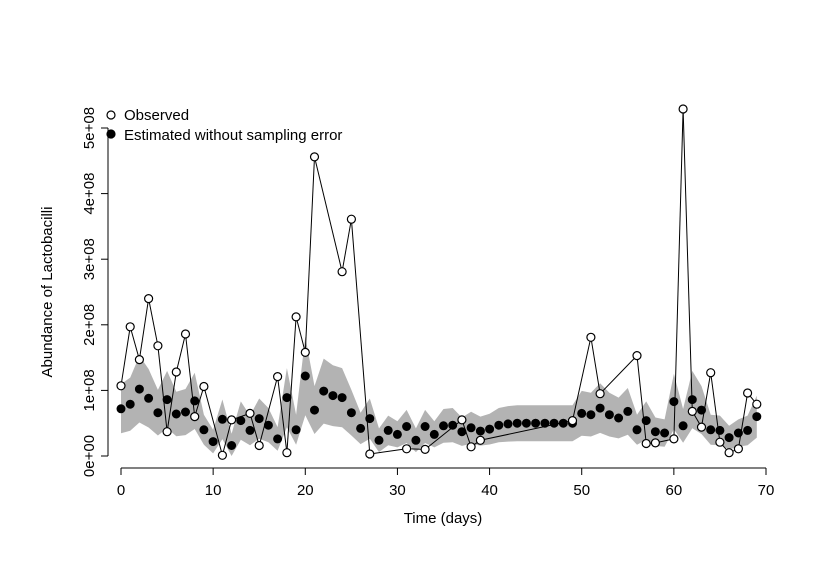  What do you see at coordinates (156, 115) in the screenshot?
I see `legend-observed-label: Observed` at bounding box center [156, 115].